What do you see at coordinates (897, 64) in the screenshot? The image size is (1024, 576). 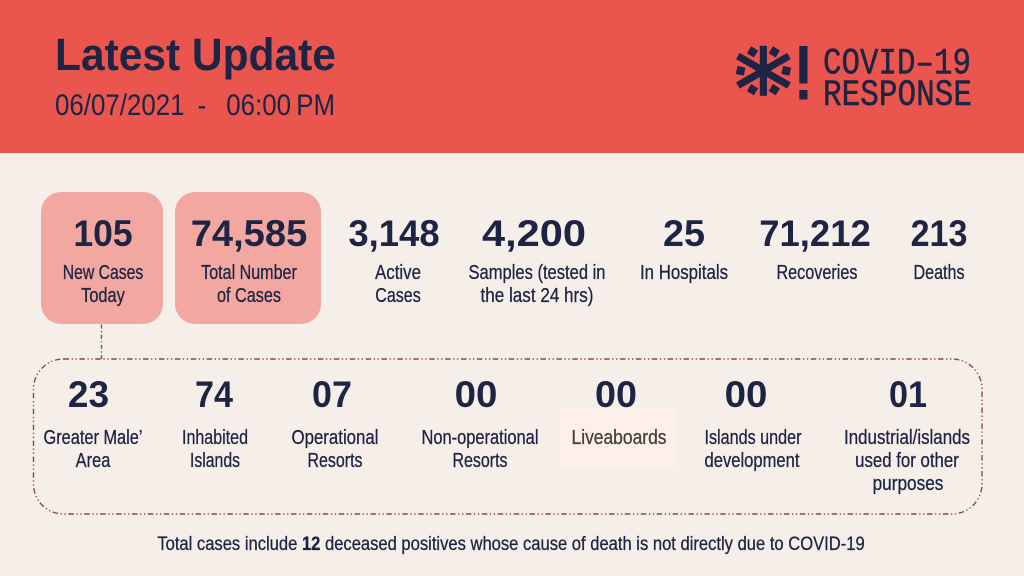 I see `svg-text: COVID–19` at bounding box center [897, 64].